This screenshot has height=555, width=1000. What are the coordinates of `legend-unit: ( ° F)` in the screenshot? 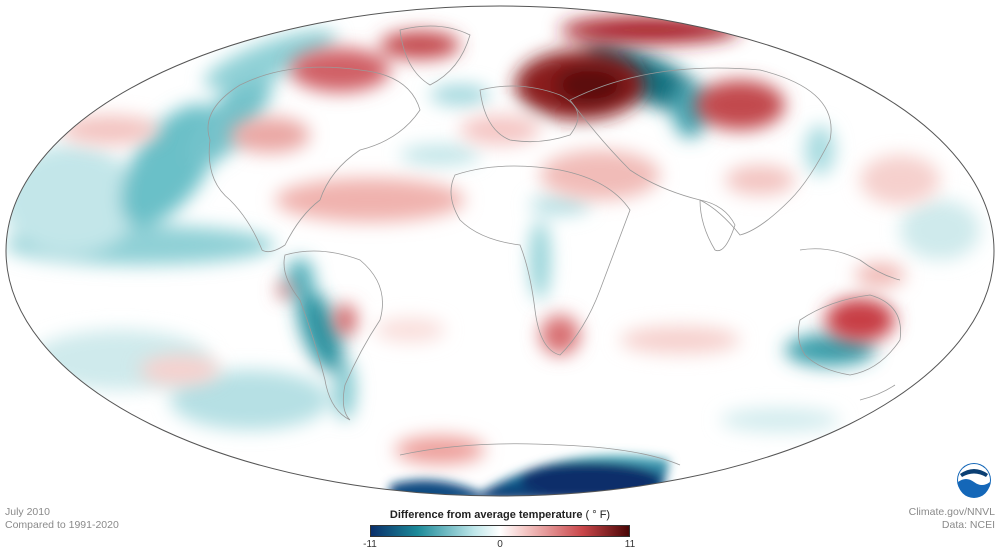 It's located at (598, 515).